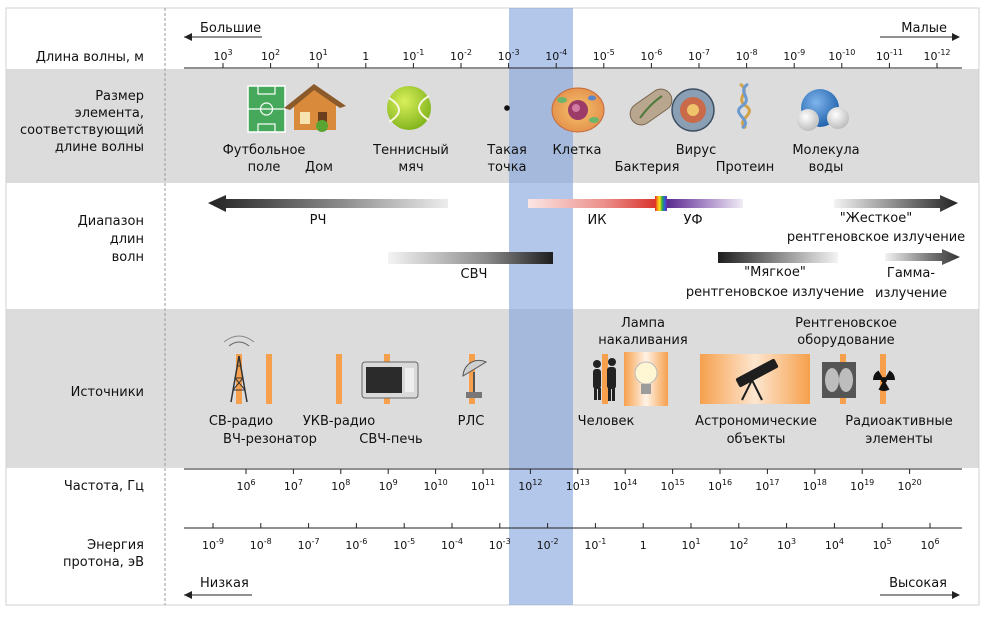 This screenshot has height=618, width=989. Describe the element at coordinates (127, 239) in the screenshot. I see `svg-text: длин` at that location.